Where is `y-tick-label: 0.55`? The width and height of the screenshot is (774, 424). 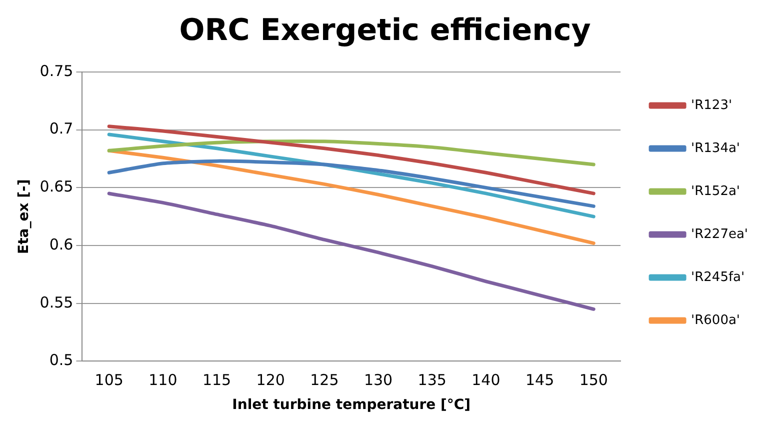
y-tick-label: 0.55 is located at coordinates (57, 302).